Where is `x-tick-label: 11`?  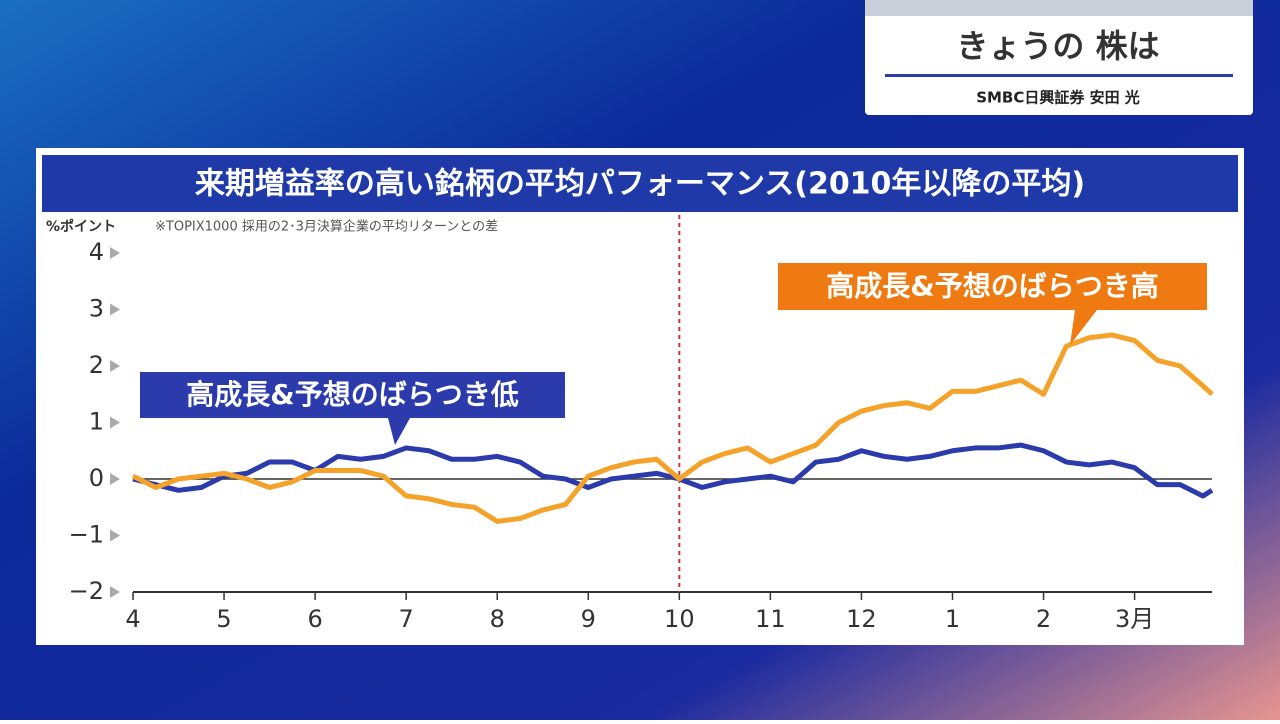
x-tick-label: 11 is located at coordinates (770, 619).